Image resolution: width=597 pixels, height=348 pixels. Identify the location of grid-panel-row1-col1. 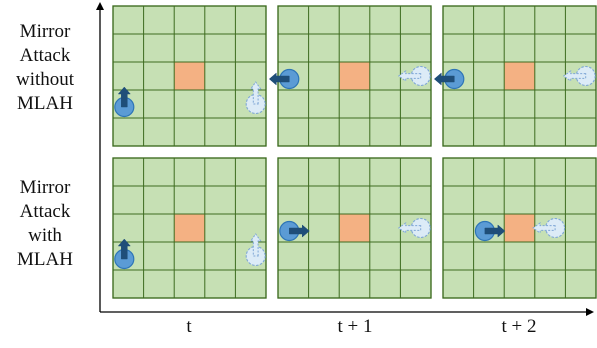
(189, 76).